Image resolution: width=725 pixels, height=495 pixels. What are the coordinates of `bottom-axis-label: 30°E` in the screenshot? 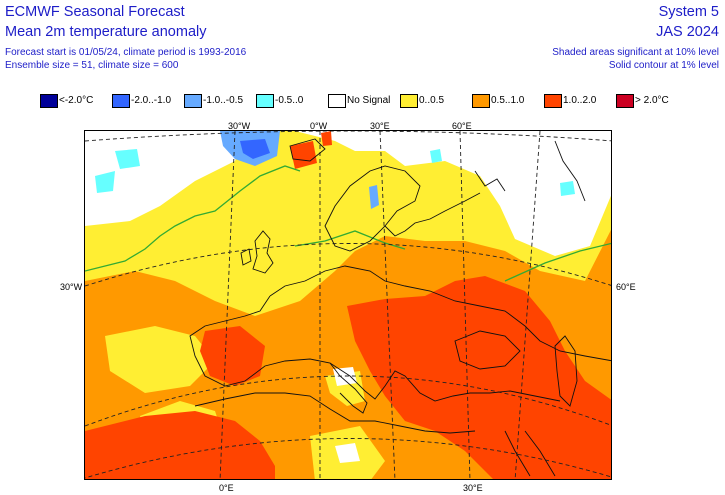 It's located at (473, 488).